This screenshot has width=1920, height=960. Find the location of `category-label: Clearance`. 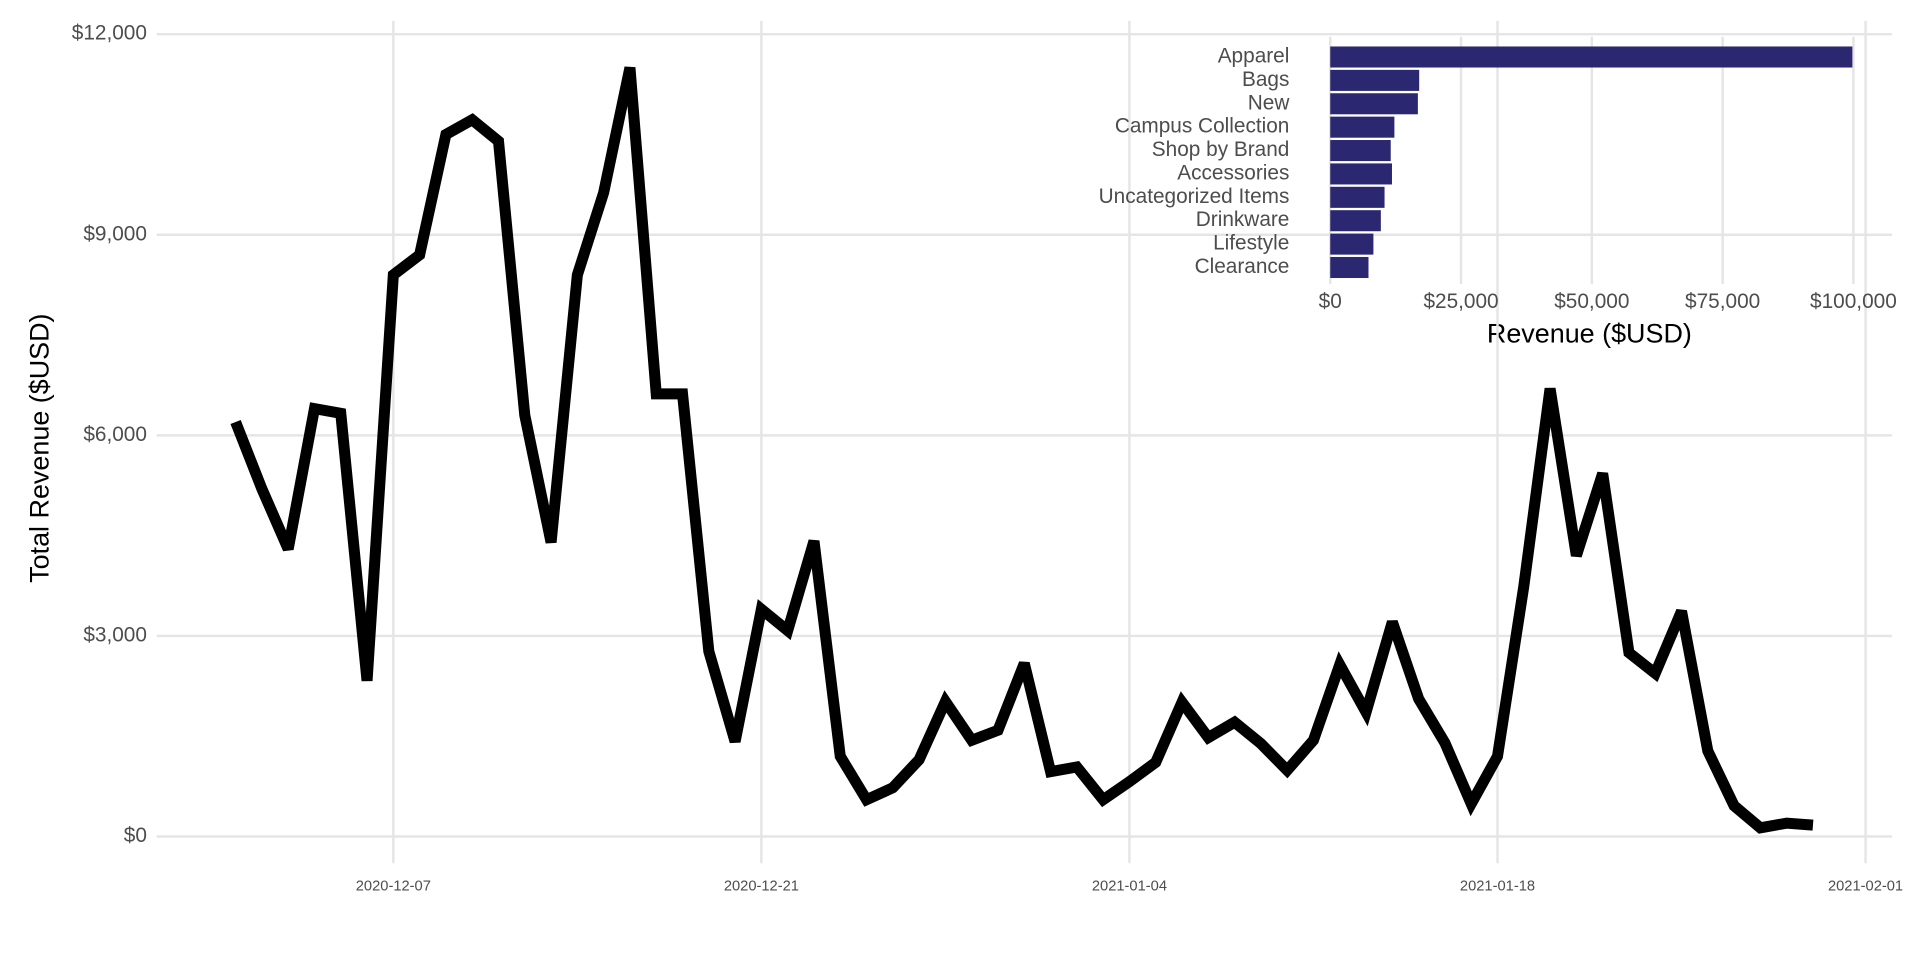

category-label: Clearance is located at coordinates (1242, 266).